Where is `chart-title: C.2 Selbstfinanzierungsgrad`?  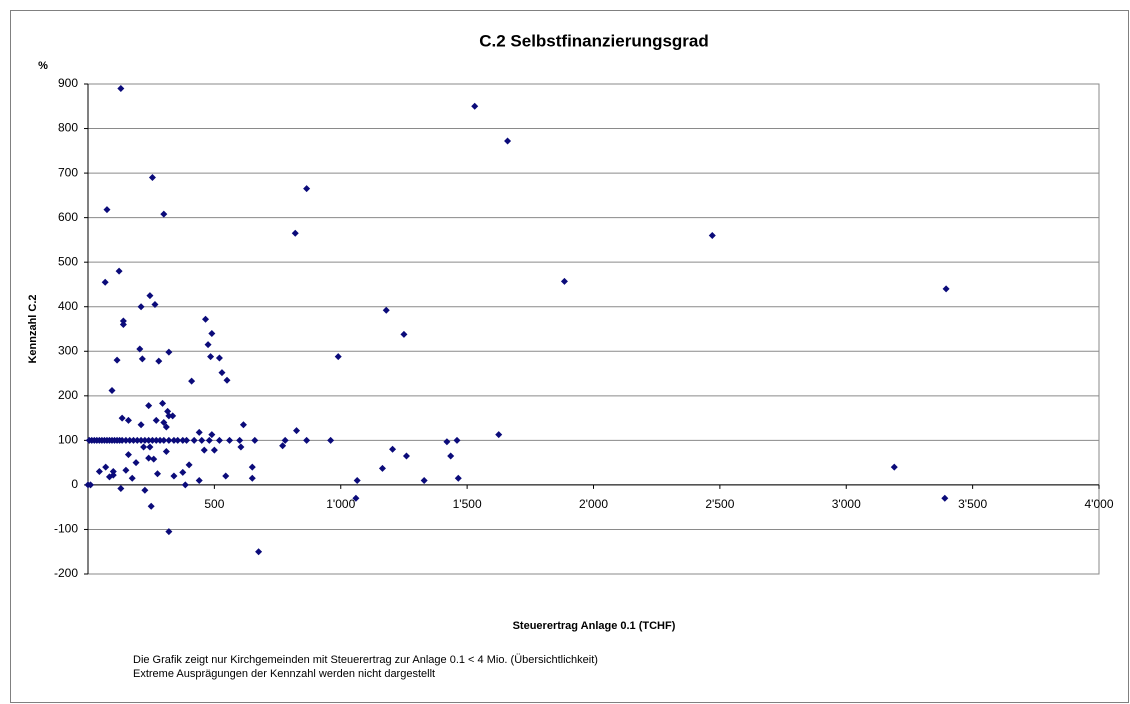
chart-title: C.2 Selbstfinanzierungsgrad is located at coordinates (594, 40).